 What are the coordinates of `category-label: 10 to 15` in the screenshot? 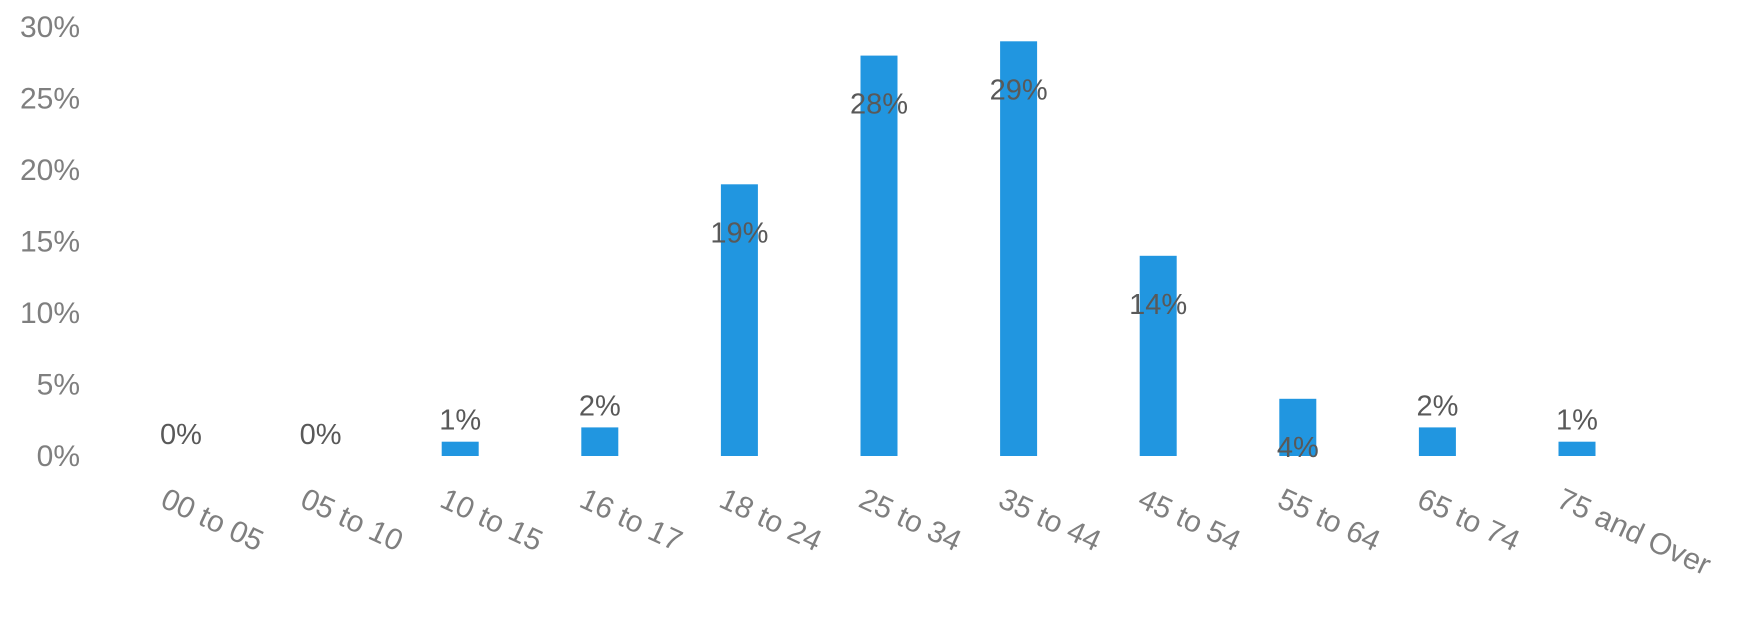 It's located at (491, 520).